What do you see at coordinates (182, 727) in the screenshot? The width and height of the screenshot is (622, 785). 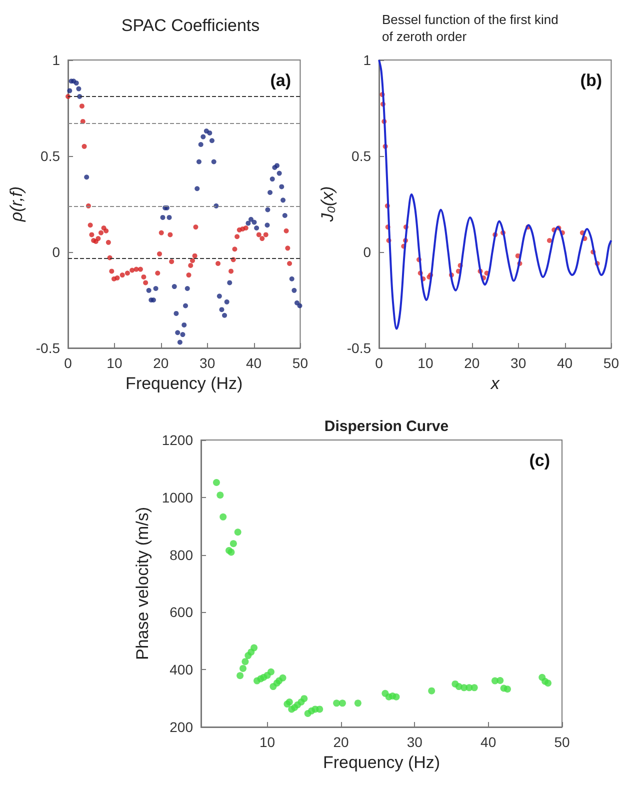 I see `y-tick-label: 200` at bounding box center [182, 727].